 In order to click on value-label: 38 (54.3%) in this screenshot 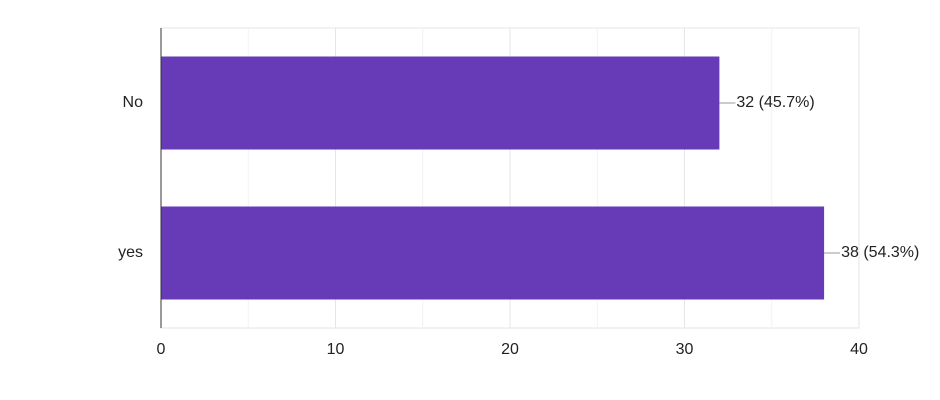, I will do `click(880, 252)`.